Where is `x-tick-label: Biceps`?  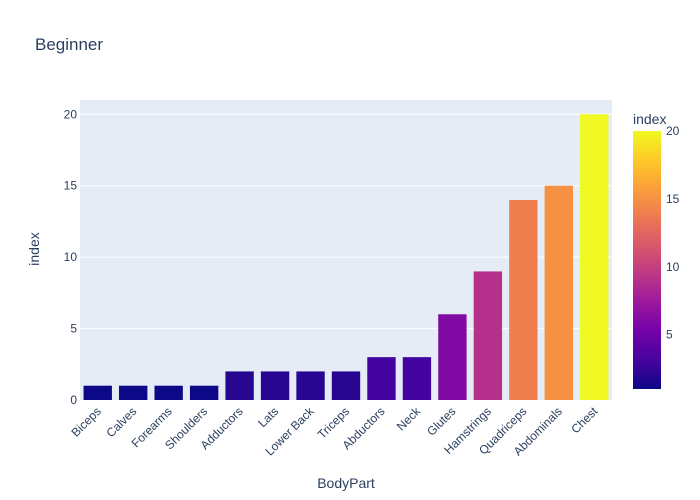
x-tick-label: Biceps is located at coordinates (85, 421).